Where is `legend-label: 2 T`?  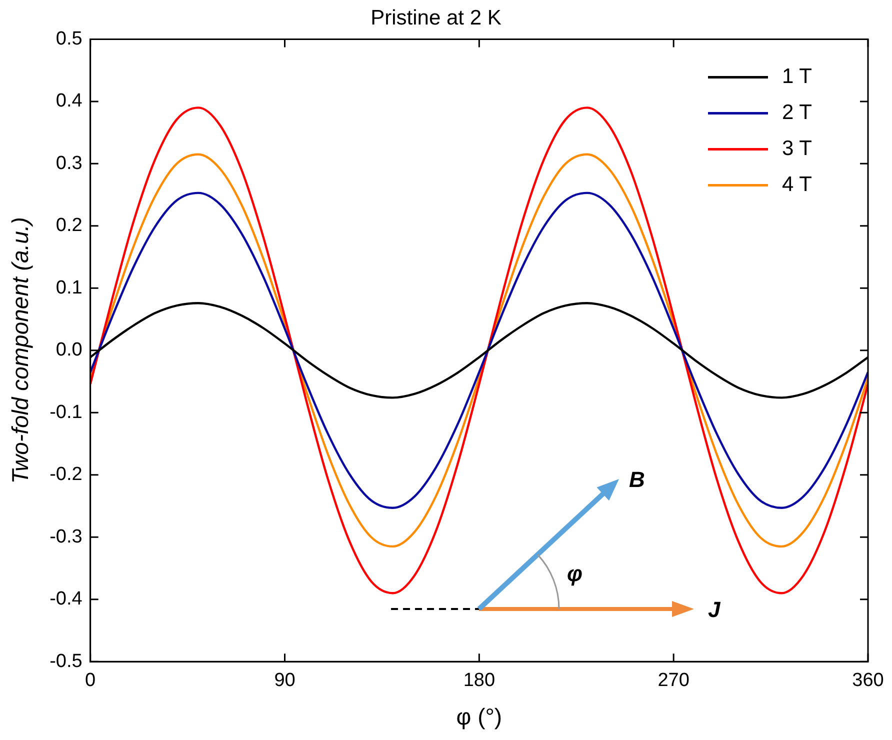
legend-label: 2 T is located at coordinates (797, 112).